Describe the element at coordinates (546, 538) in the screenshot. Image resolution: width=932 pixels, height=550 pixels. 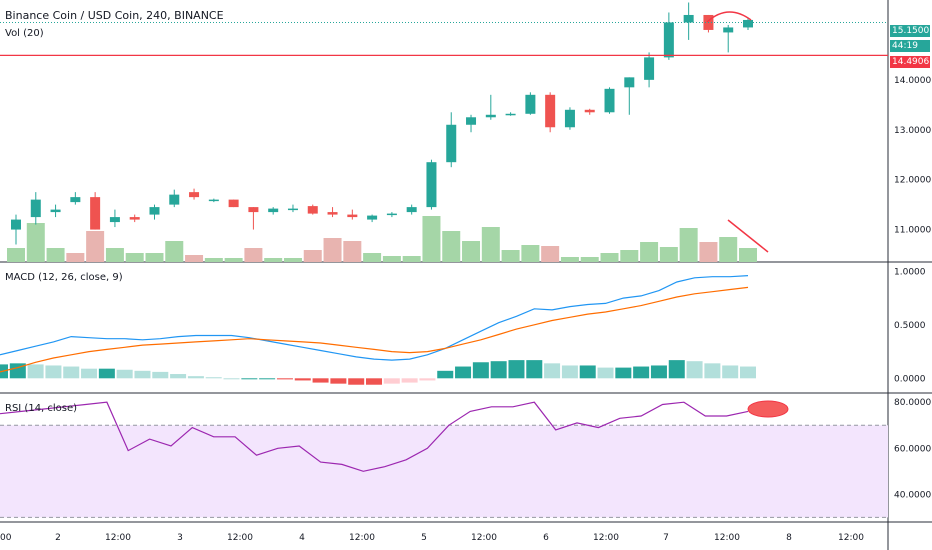
I see `time-tick-label: 6` at that location.